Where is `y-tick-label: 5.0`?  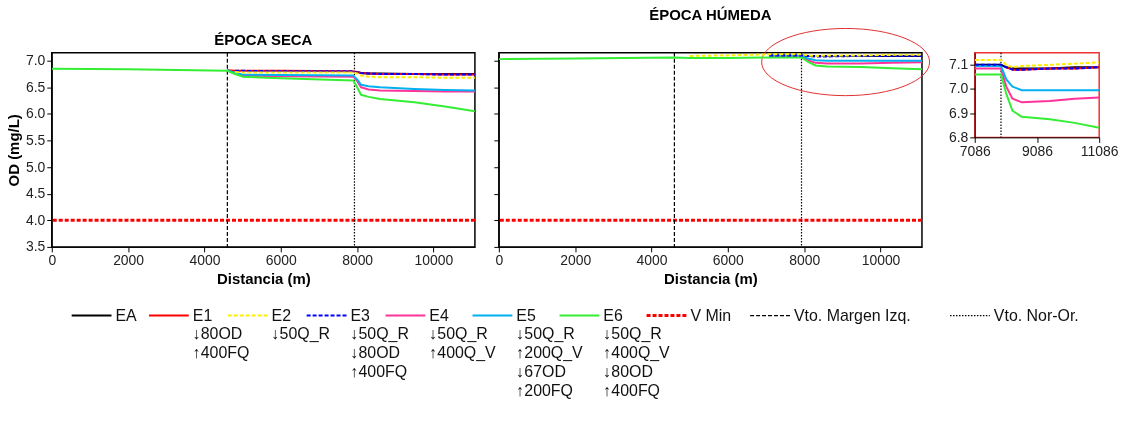
y-tick-label: 5.0 is located at coordinates (35, 166).